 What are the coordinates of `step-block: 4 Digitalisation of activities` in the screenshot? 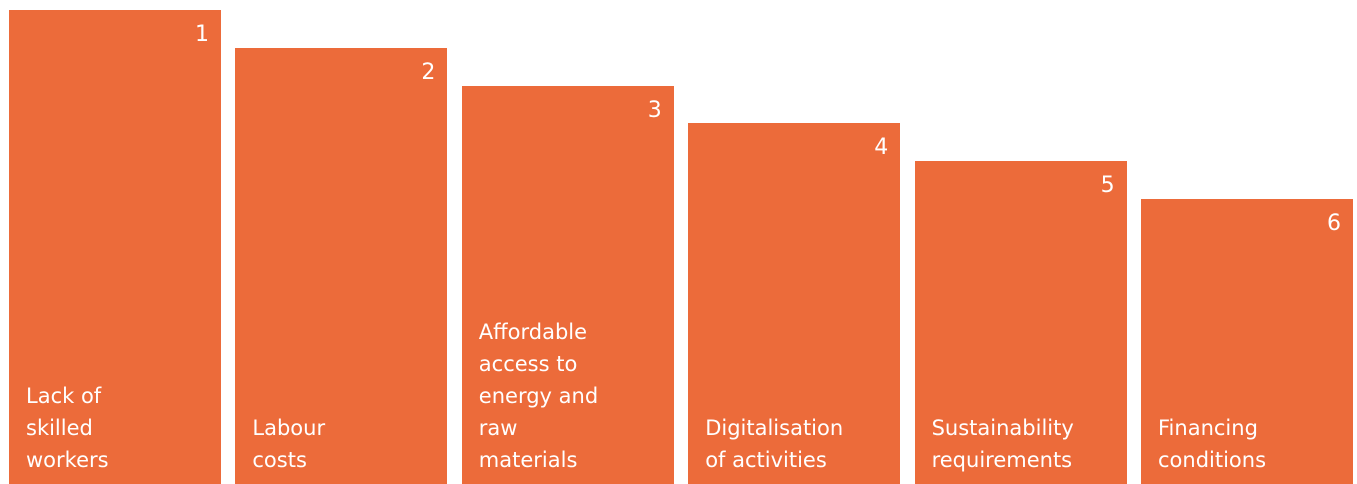 It's located at (794, 303).